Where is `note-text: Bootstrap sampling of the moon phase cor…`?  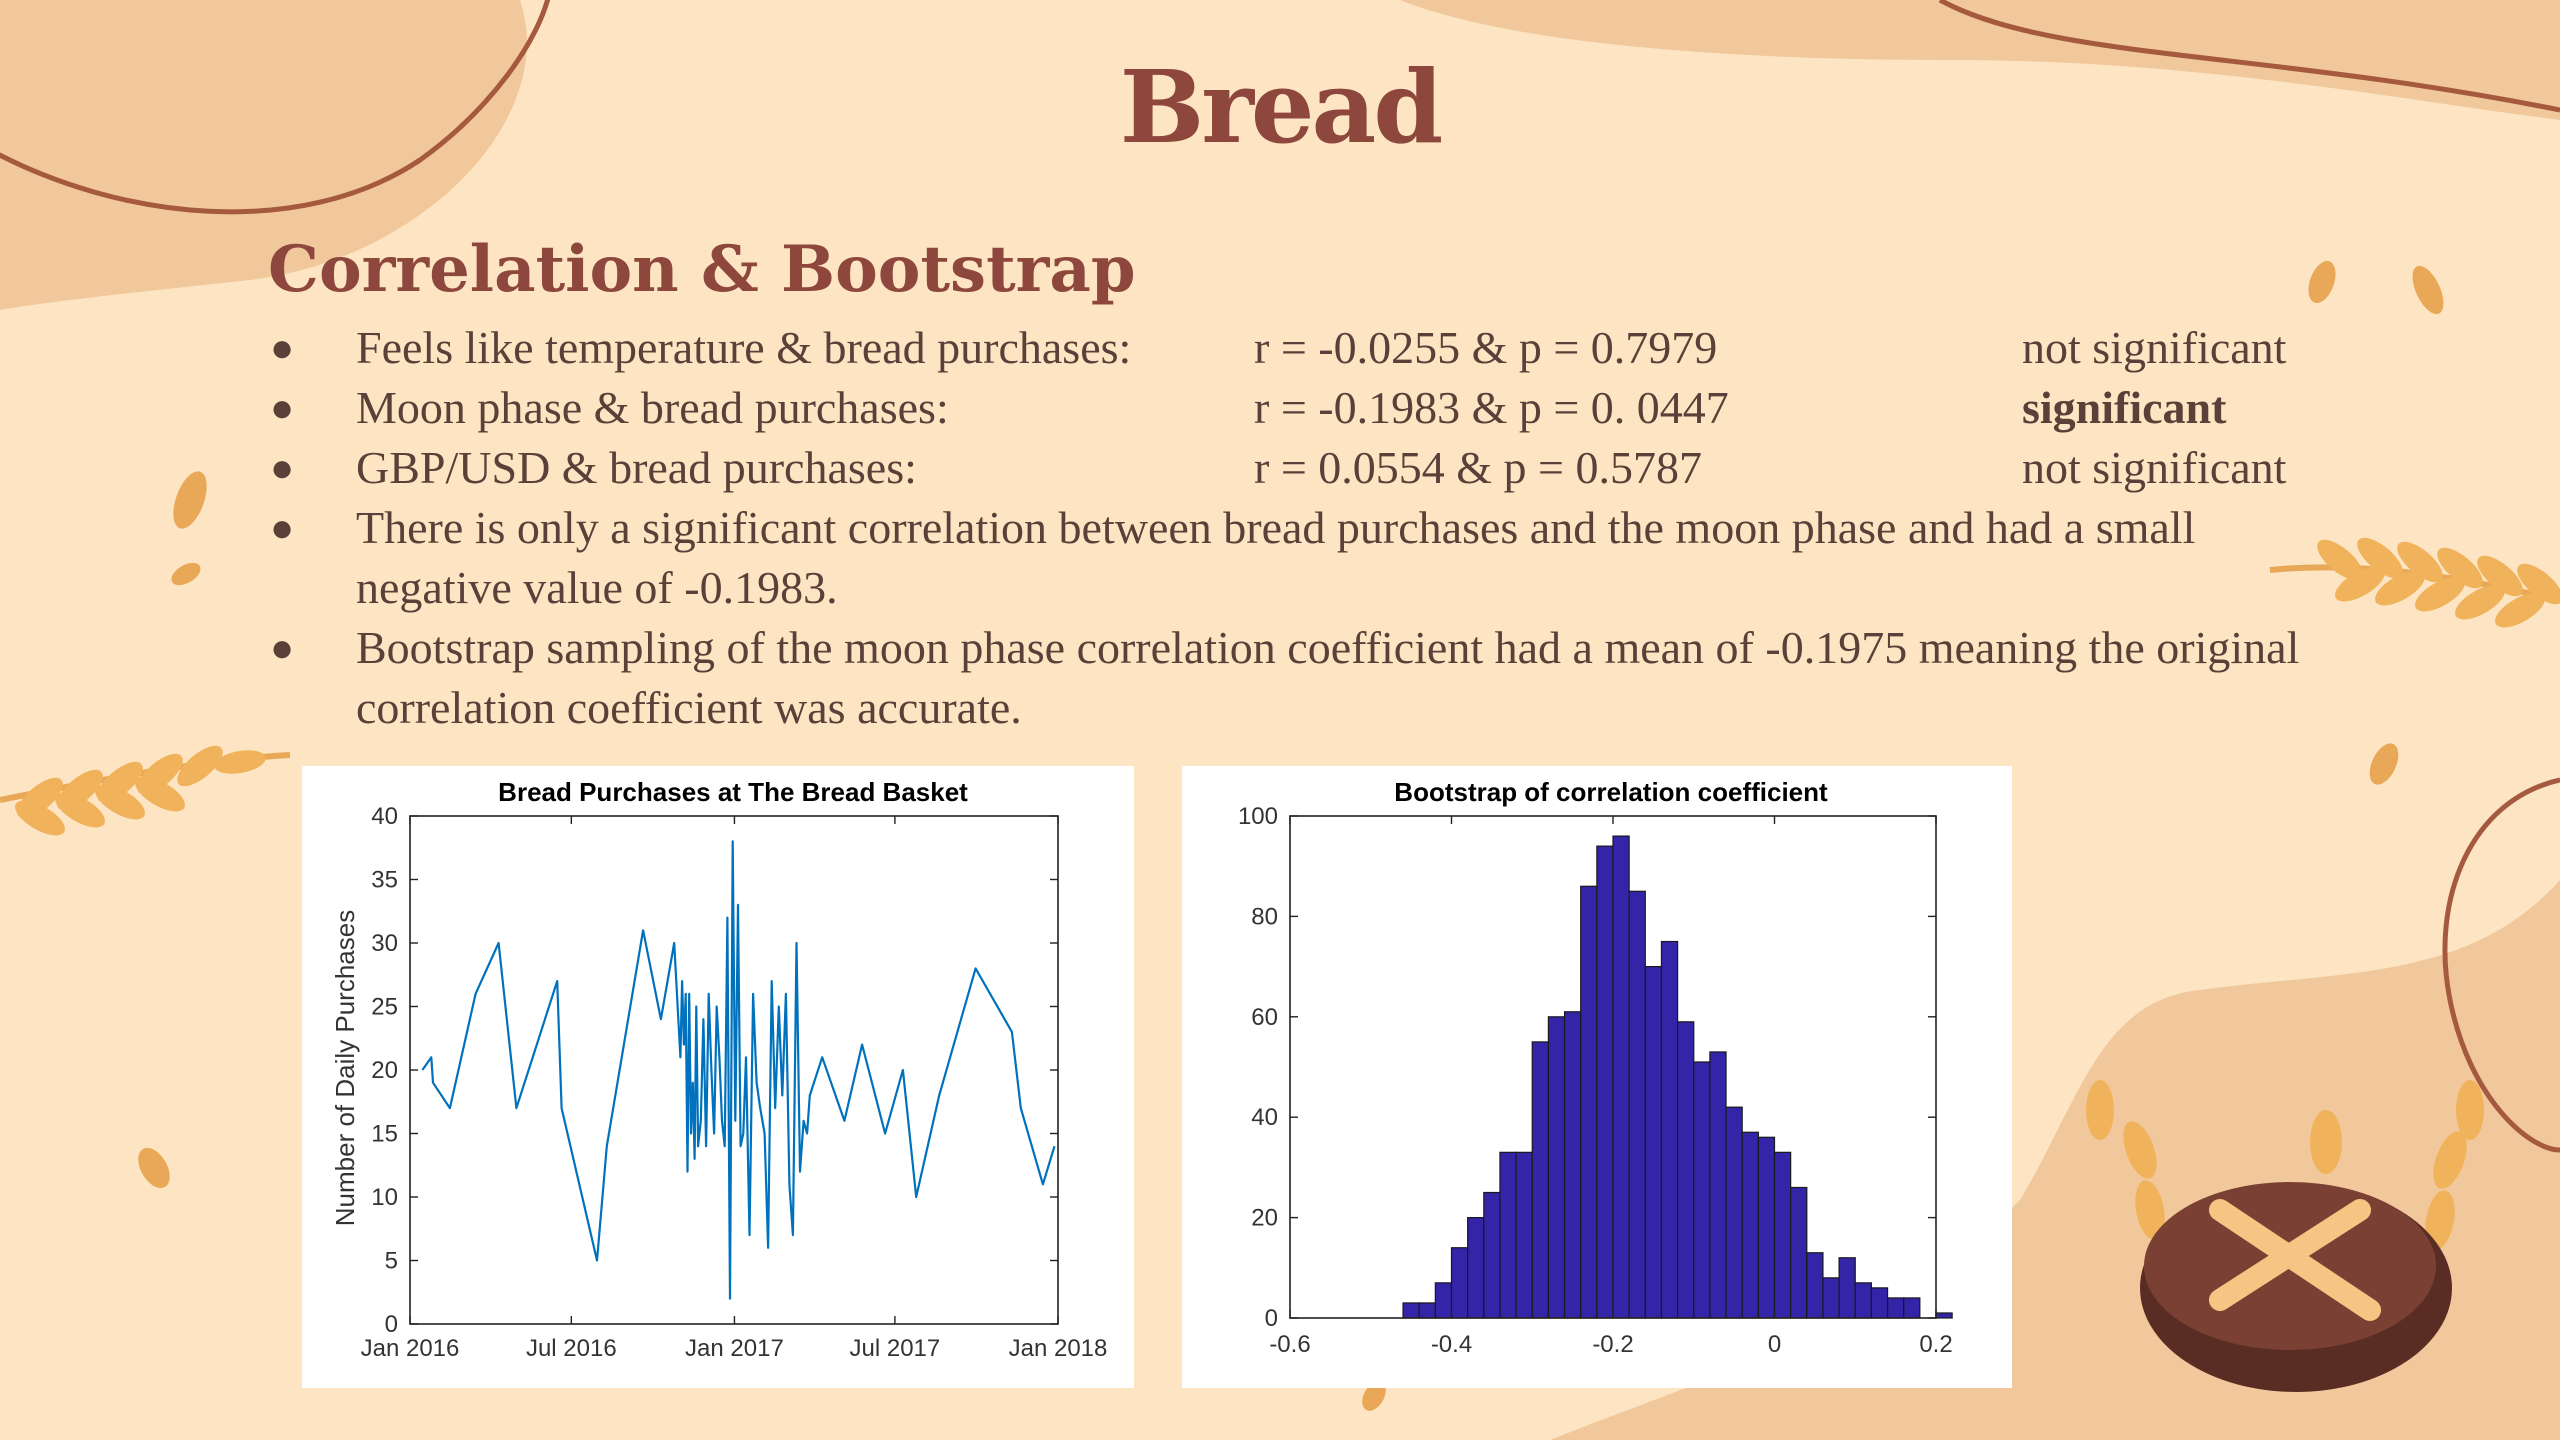
note-text: Bootstrap sampling of the moon phase cor… is located at coordinates (1328, 677).